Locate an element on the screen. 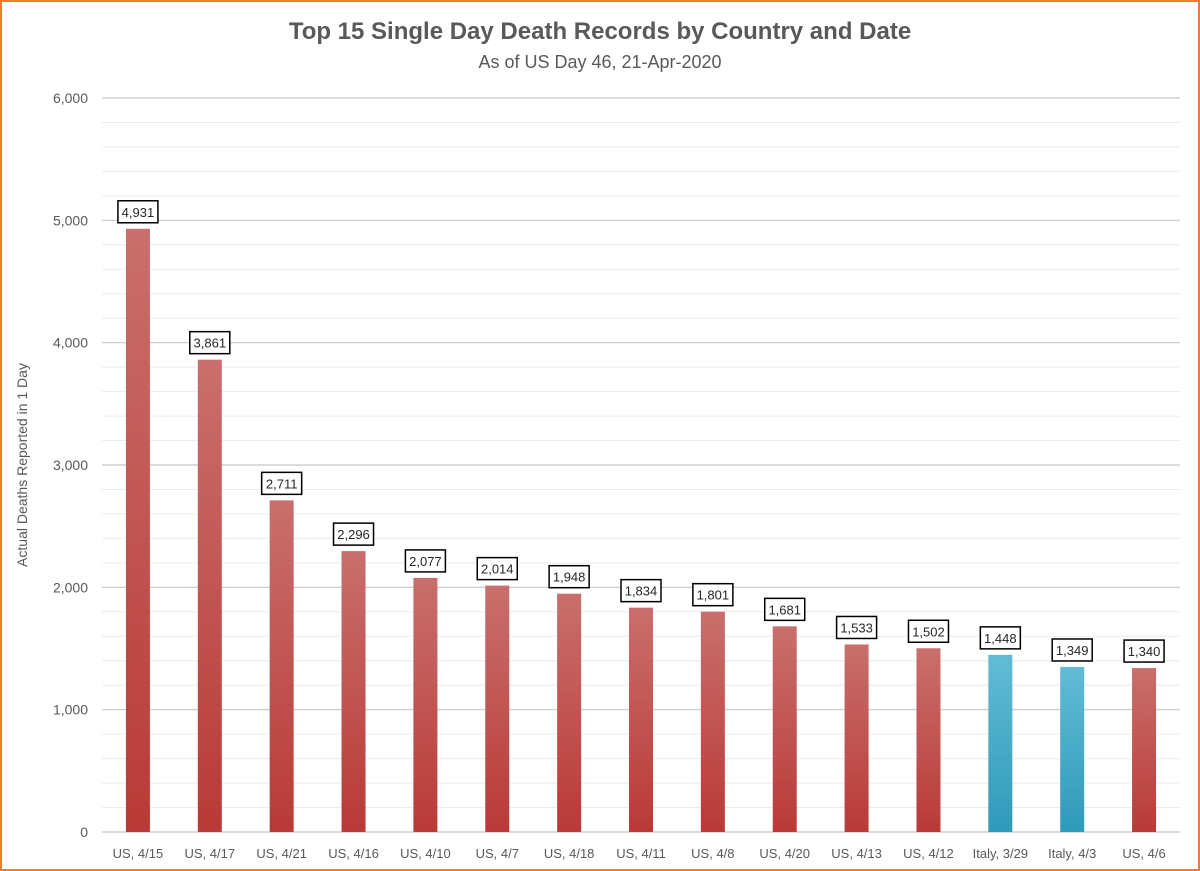 The image size is (1200, 871). y-tick-label: 5,000 is located at coordinates (70, 220).